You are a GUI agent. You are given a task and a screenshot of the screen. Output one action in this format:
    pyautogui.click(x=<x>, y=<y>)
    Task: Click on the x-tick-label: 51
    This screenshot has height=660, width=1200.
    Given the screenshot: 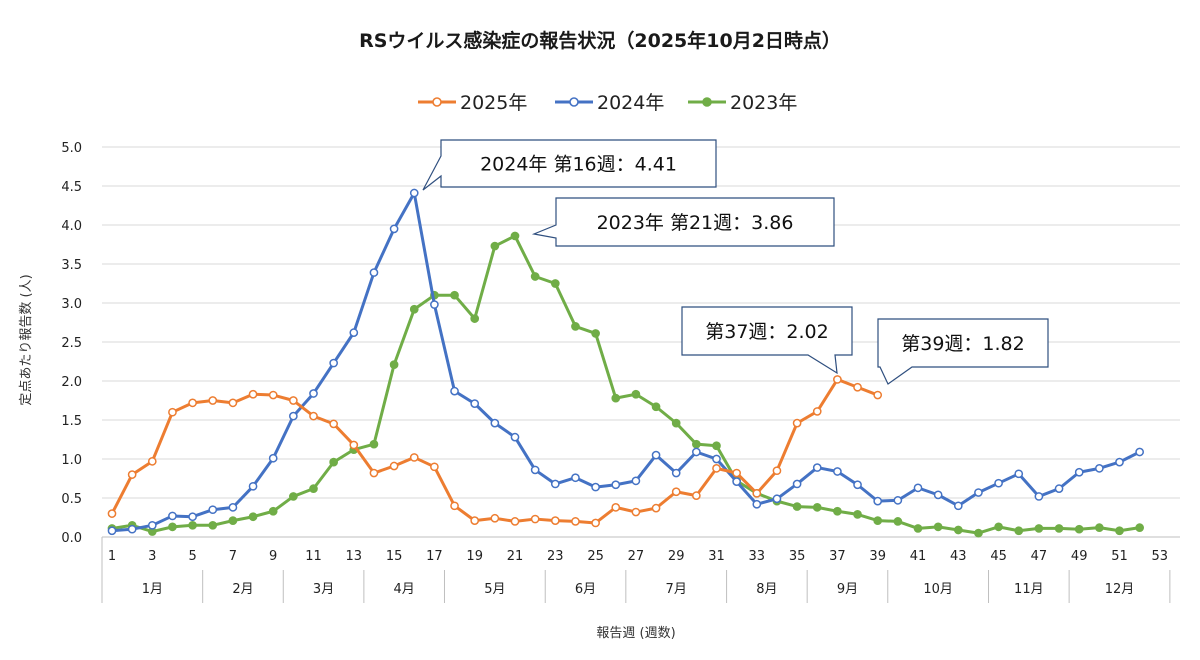 What is the action you would take?
    pyautogui.click(x=1119, y=556)
    